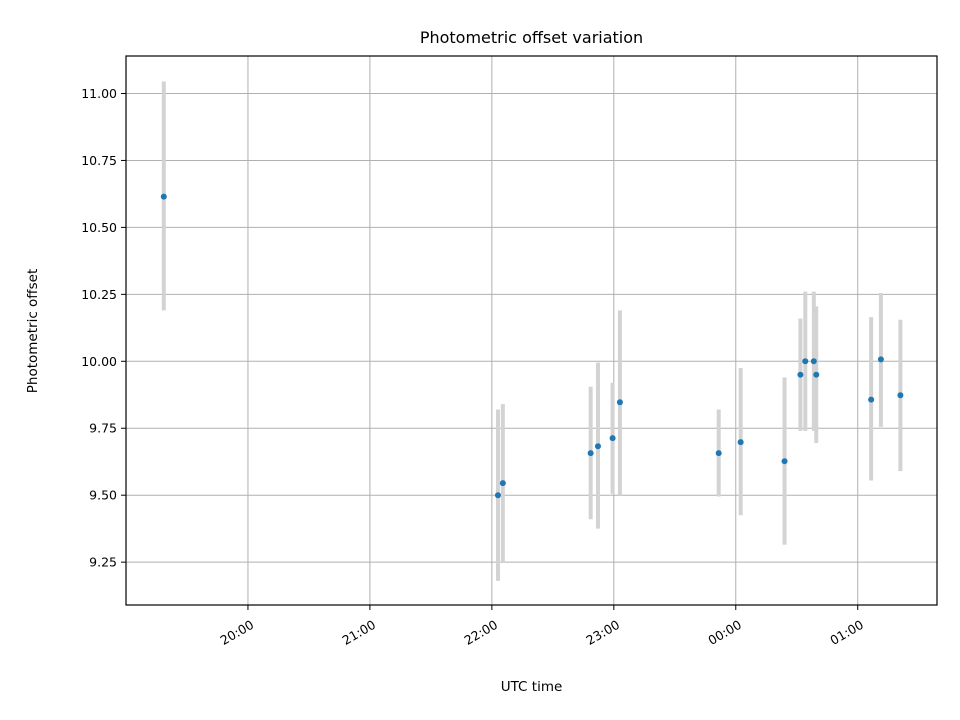  What do you see at coordinates (103, 562) in the screenshot?
I see `y-tick-label: 9.25` at bounding box center [103, 562].